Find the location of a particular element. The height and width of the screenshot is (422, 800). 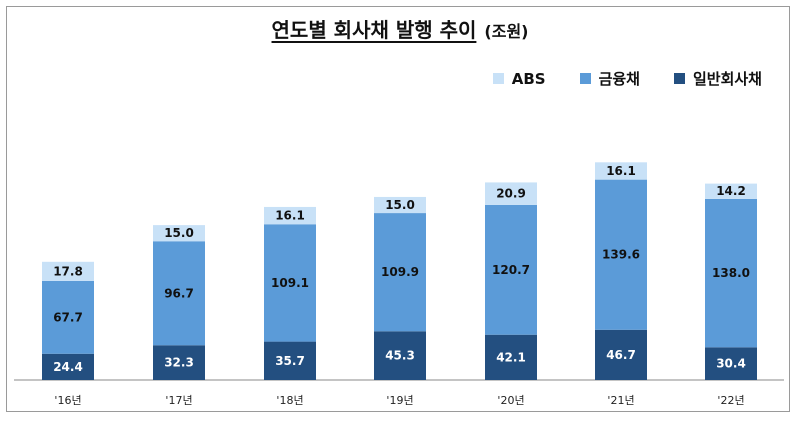

legend-swatch-financial-bonds is located at coordinates (585, 78).